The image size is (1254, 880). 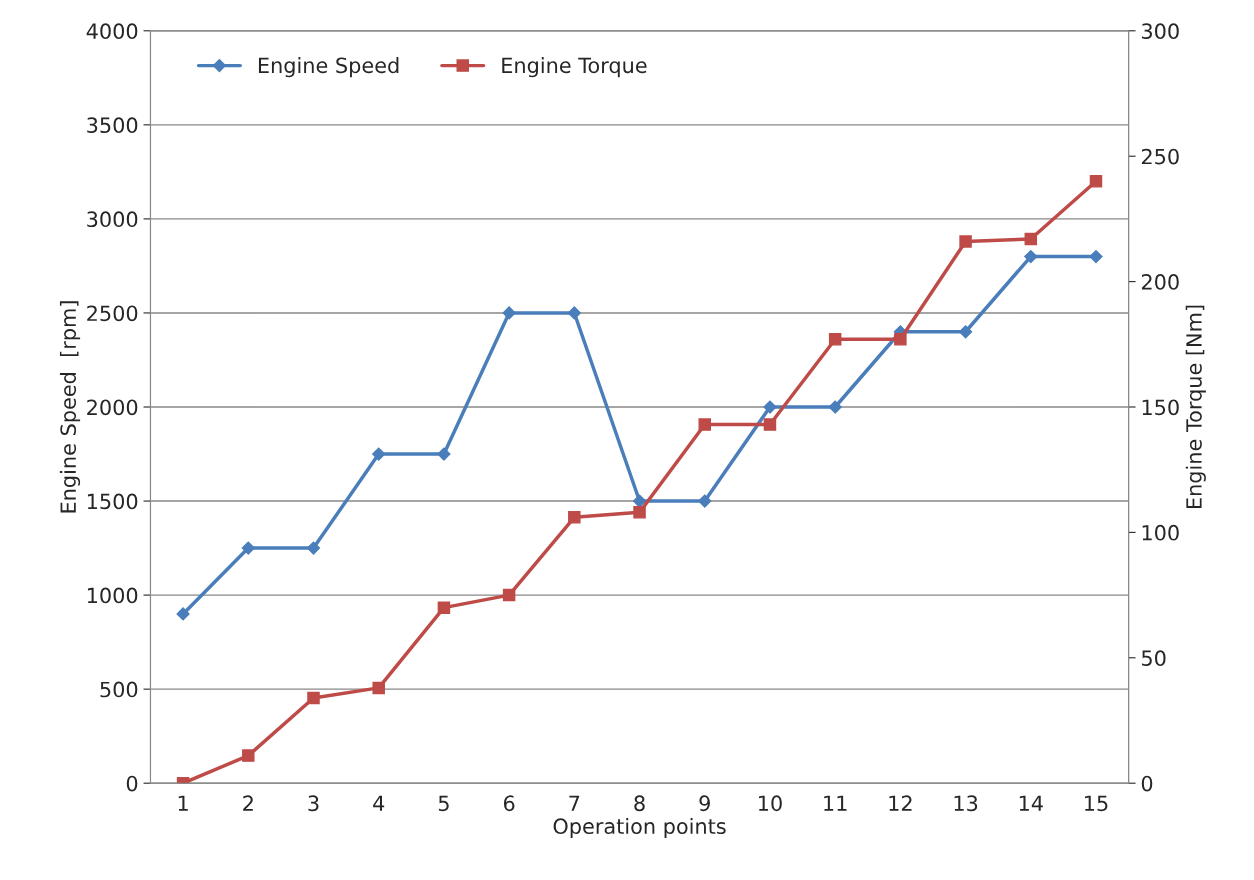 What do you see at coordinates (509, 803) in the screenshot?
I see `x-tick-label: 6` at bounding box center [509, 803].